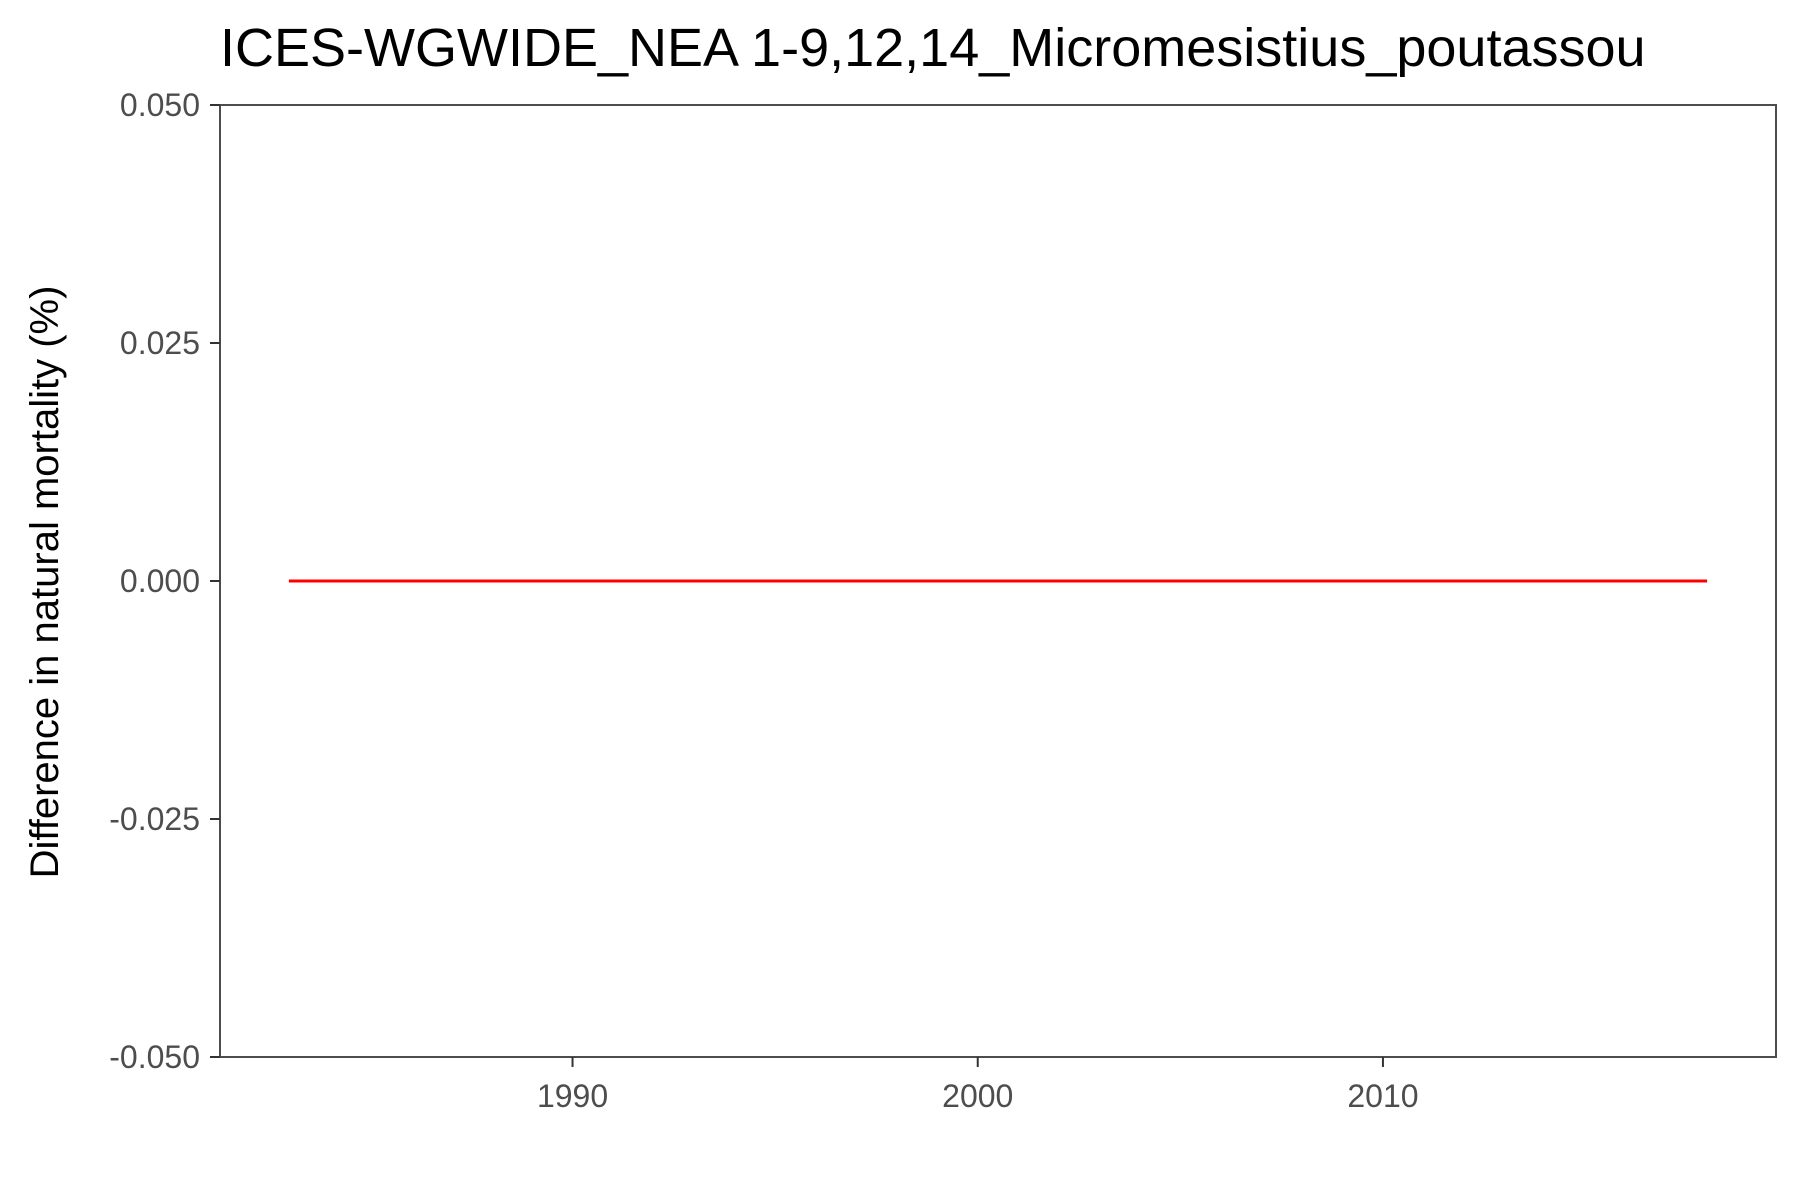 The image size is (1800, 1200). I want to click on y-axis: 0.050 0.025 0.000 -0.025 -0.050, so click(164, 581).